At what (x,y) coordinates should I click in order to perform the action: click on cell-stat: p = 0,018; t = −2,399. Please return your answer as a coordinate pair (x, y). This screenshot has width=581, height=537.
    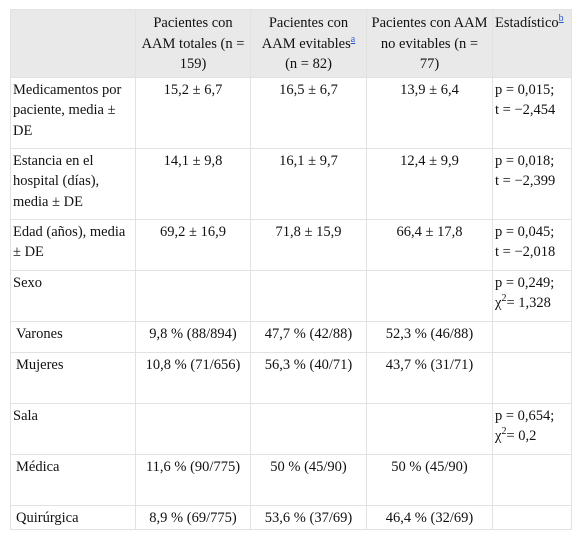
    Looking at the image, I should click on (532, 183).